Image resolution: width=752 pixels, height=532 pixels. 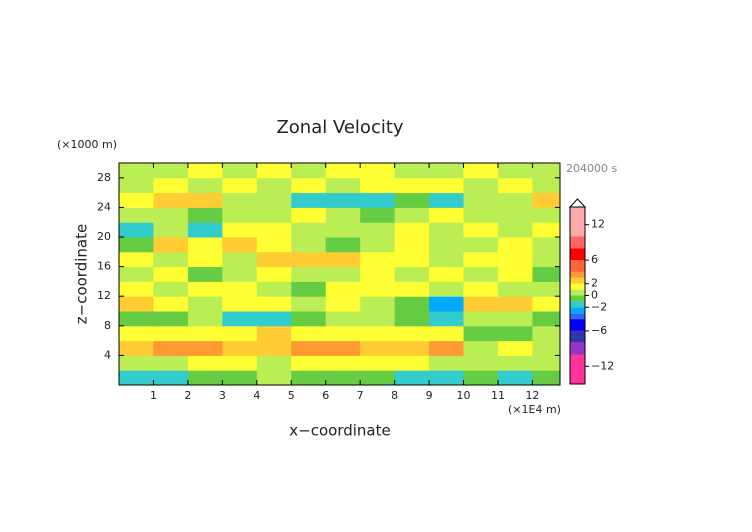 What do you see at coordinates (107, 325) in the screenshot?
I see `y-tick-label: 8` at bounding box center [107, 325].